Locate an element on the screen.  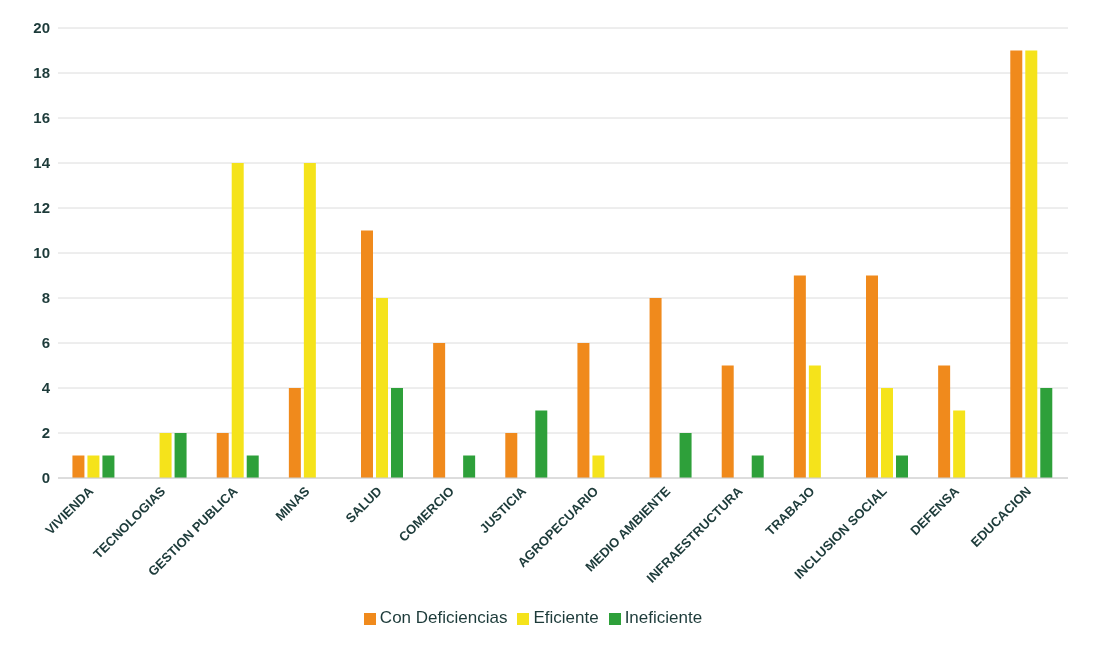
y-tick-label: 6 is located at coordinates (45, 343).